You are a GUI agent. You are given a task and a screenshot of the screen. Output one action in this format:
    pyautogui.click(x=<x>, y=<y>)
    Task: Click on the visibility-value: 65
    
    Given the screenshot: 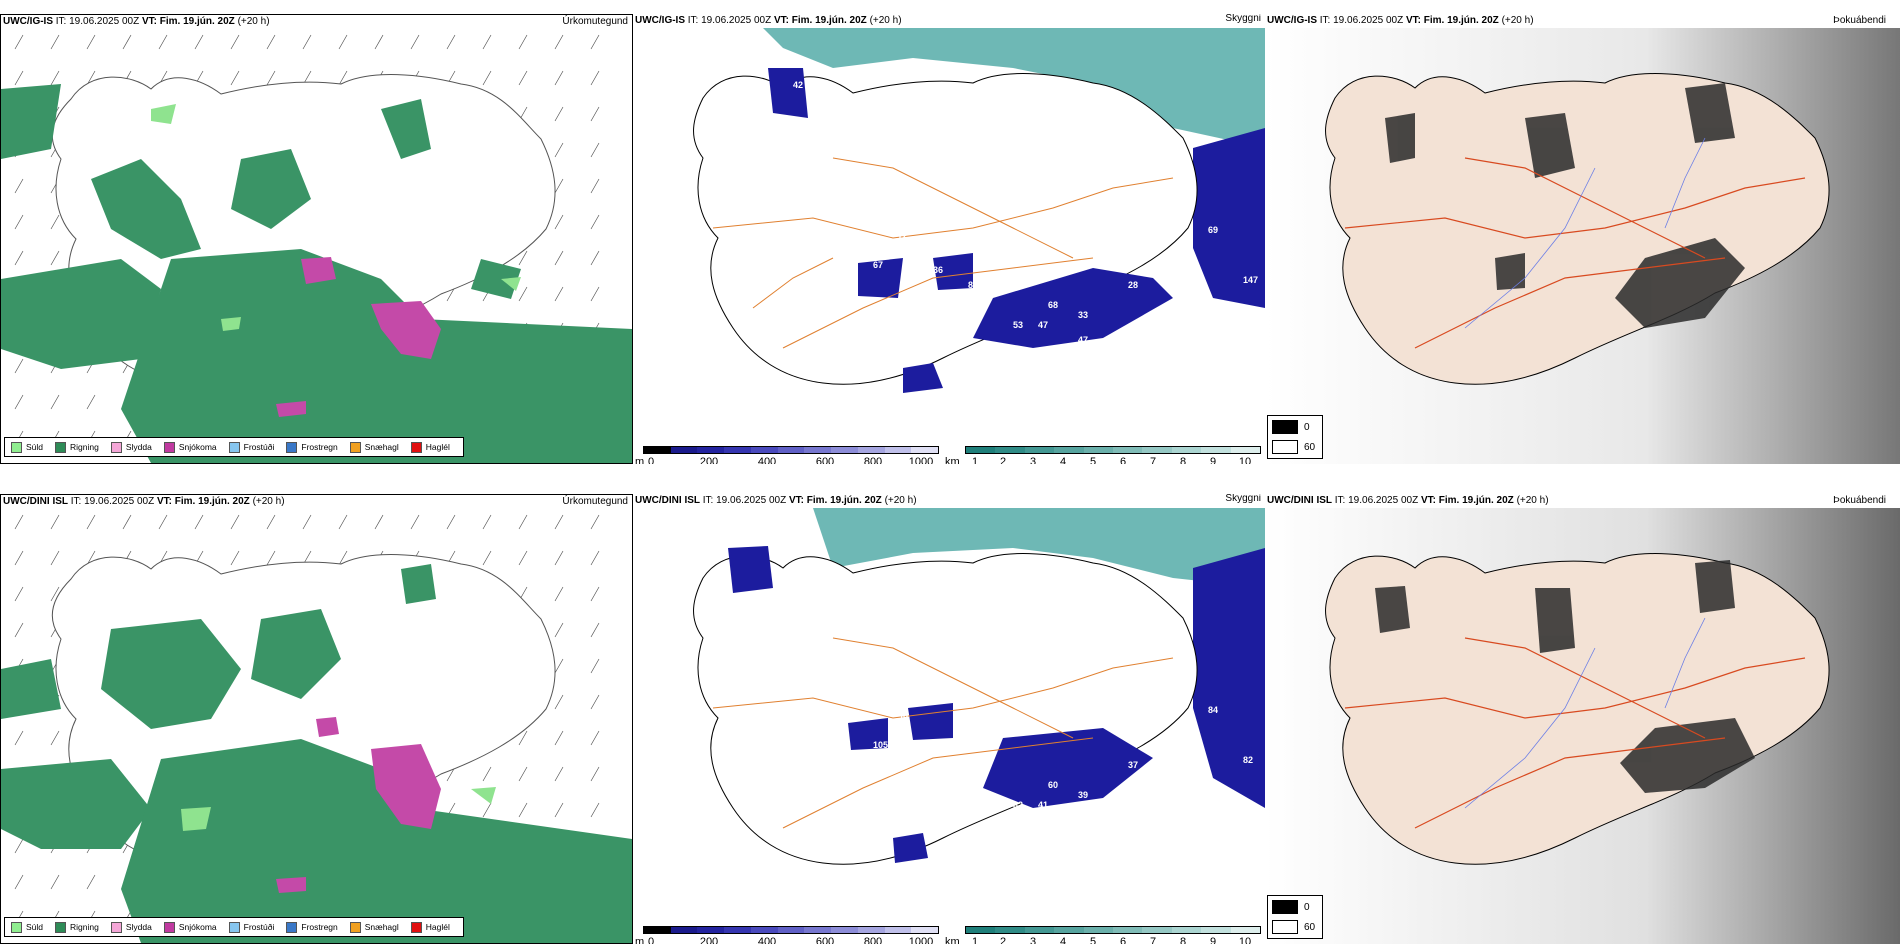 What is the action you would take?
    pyautogui.click(x=938, y=885)
    